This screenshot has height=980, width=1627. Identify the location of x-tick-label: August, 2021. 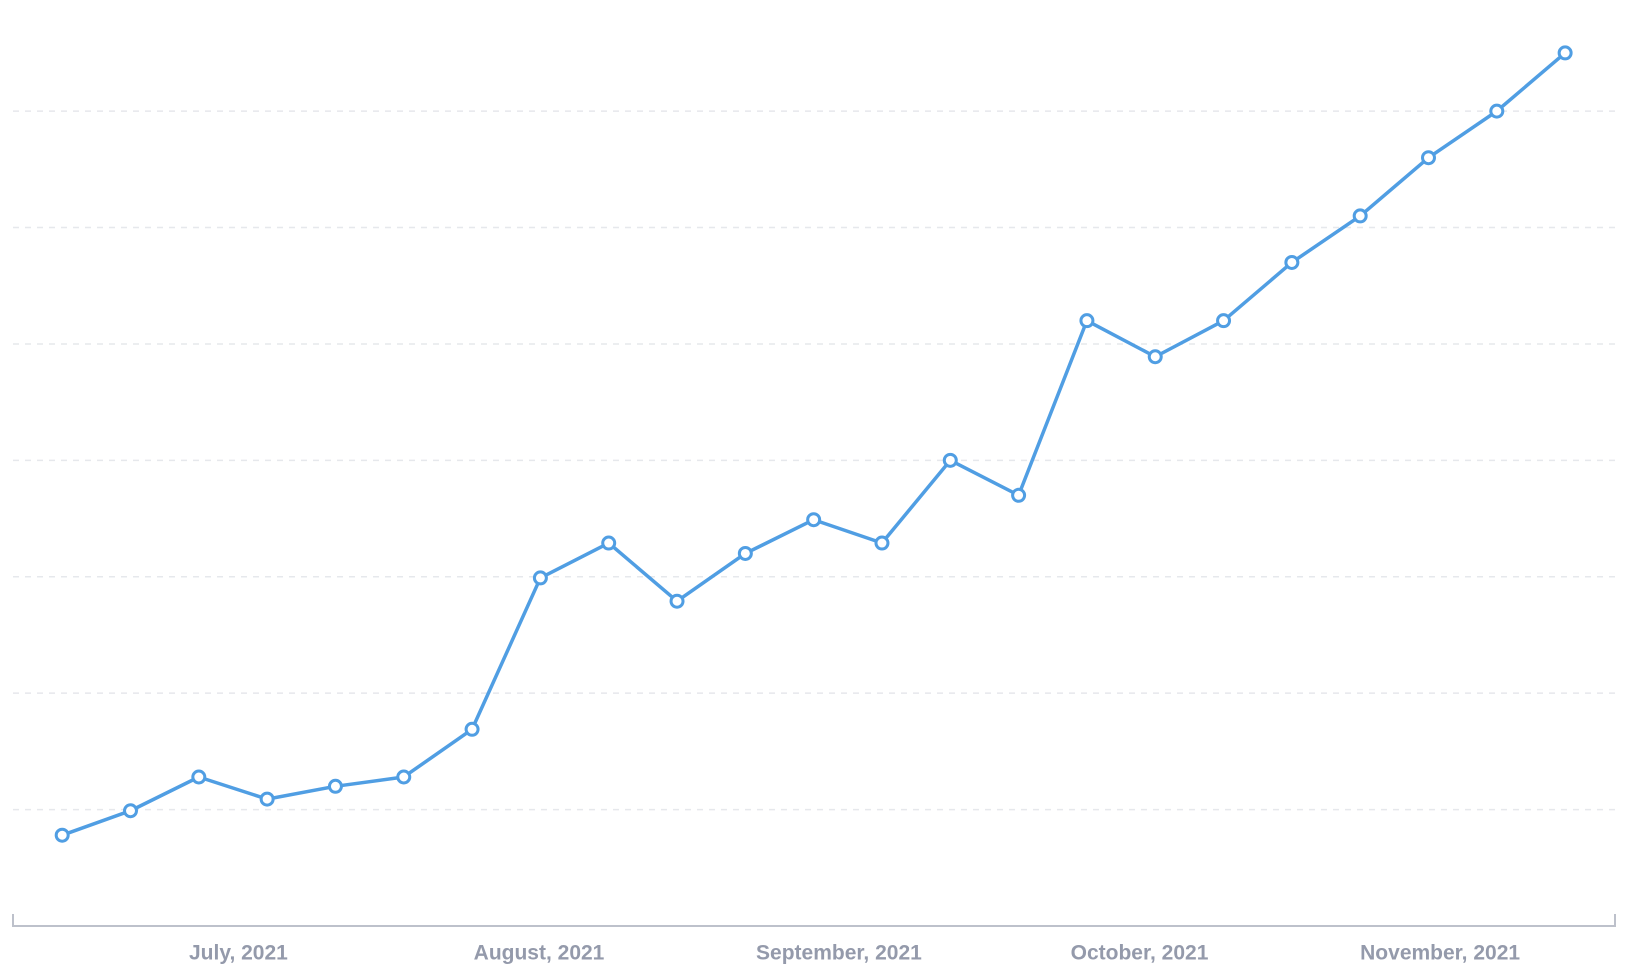
(539, 953).